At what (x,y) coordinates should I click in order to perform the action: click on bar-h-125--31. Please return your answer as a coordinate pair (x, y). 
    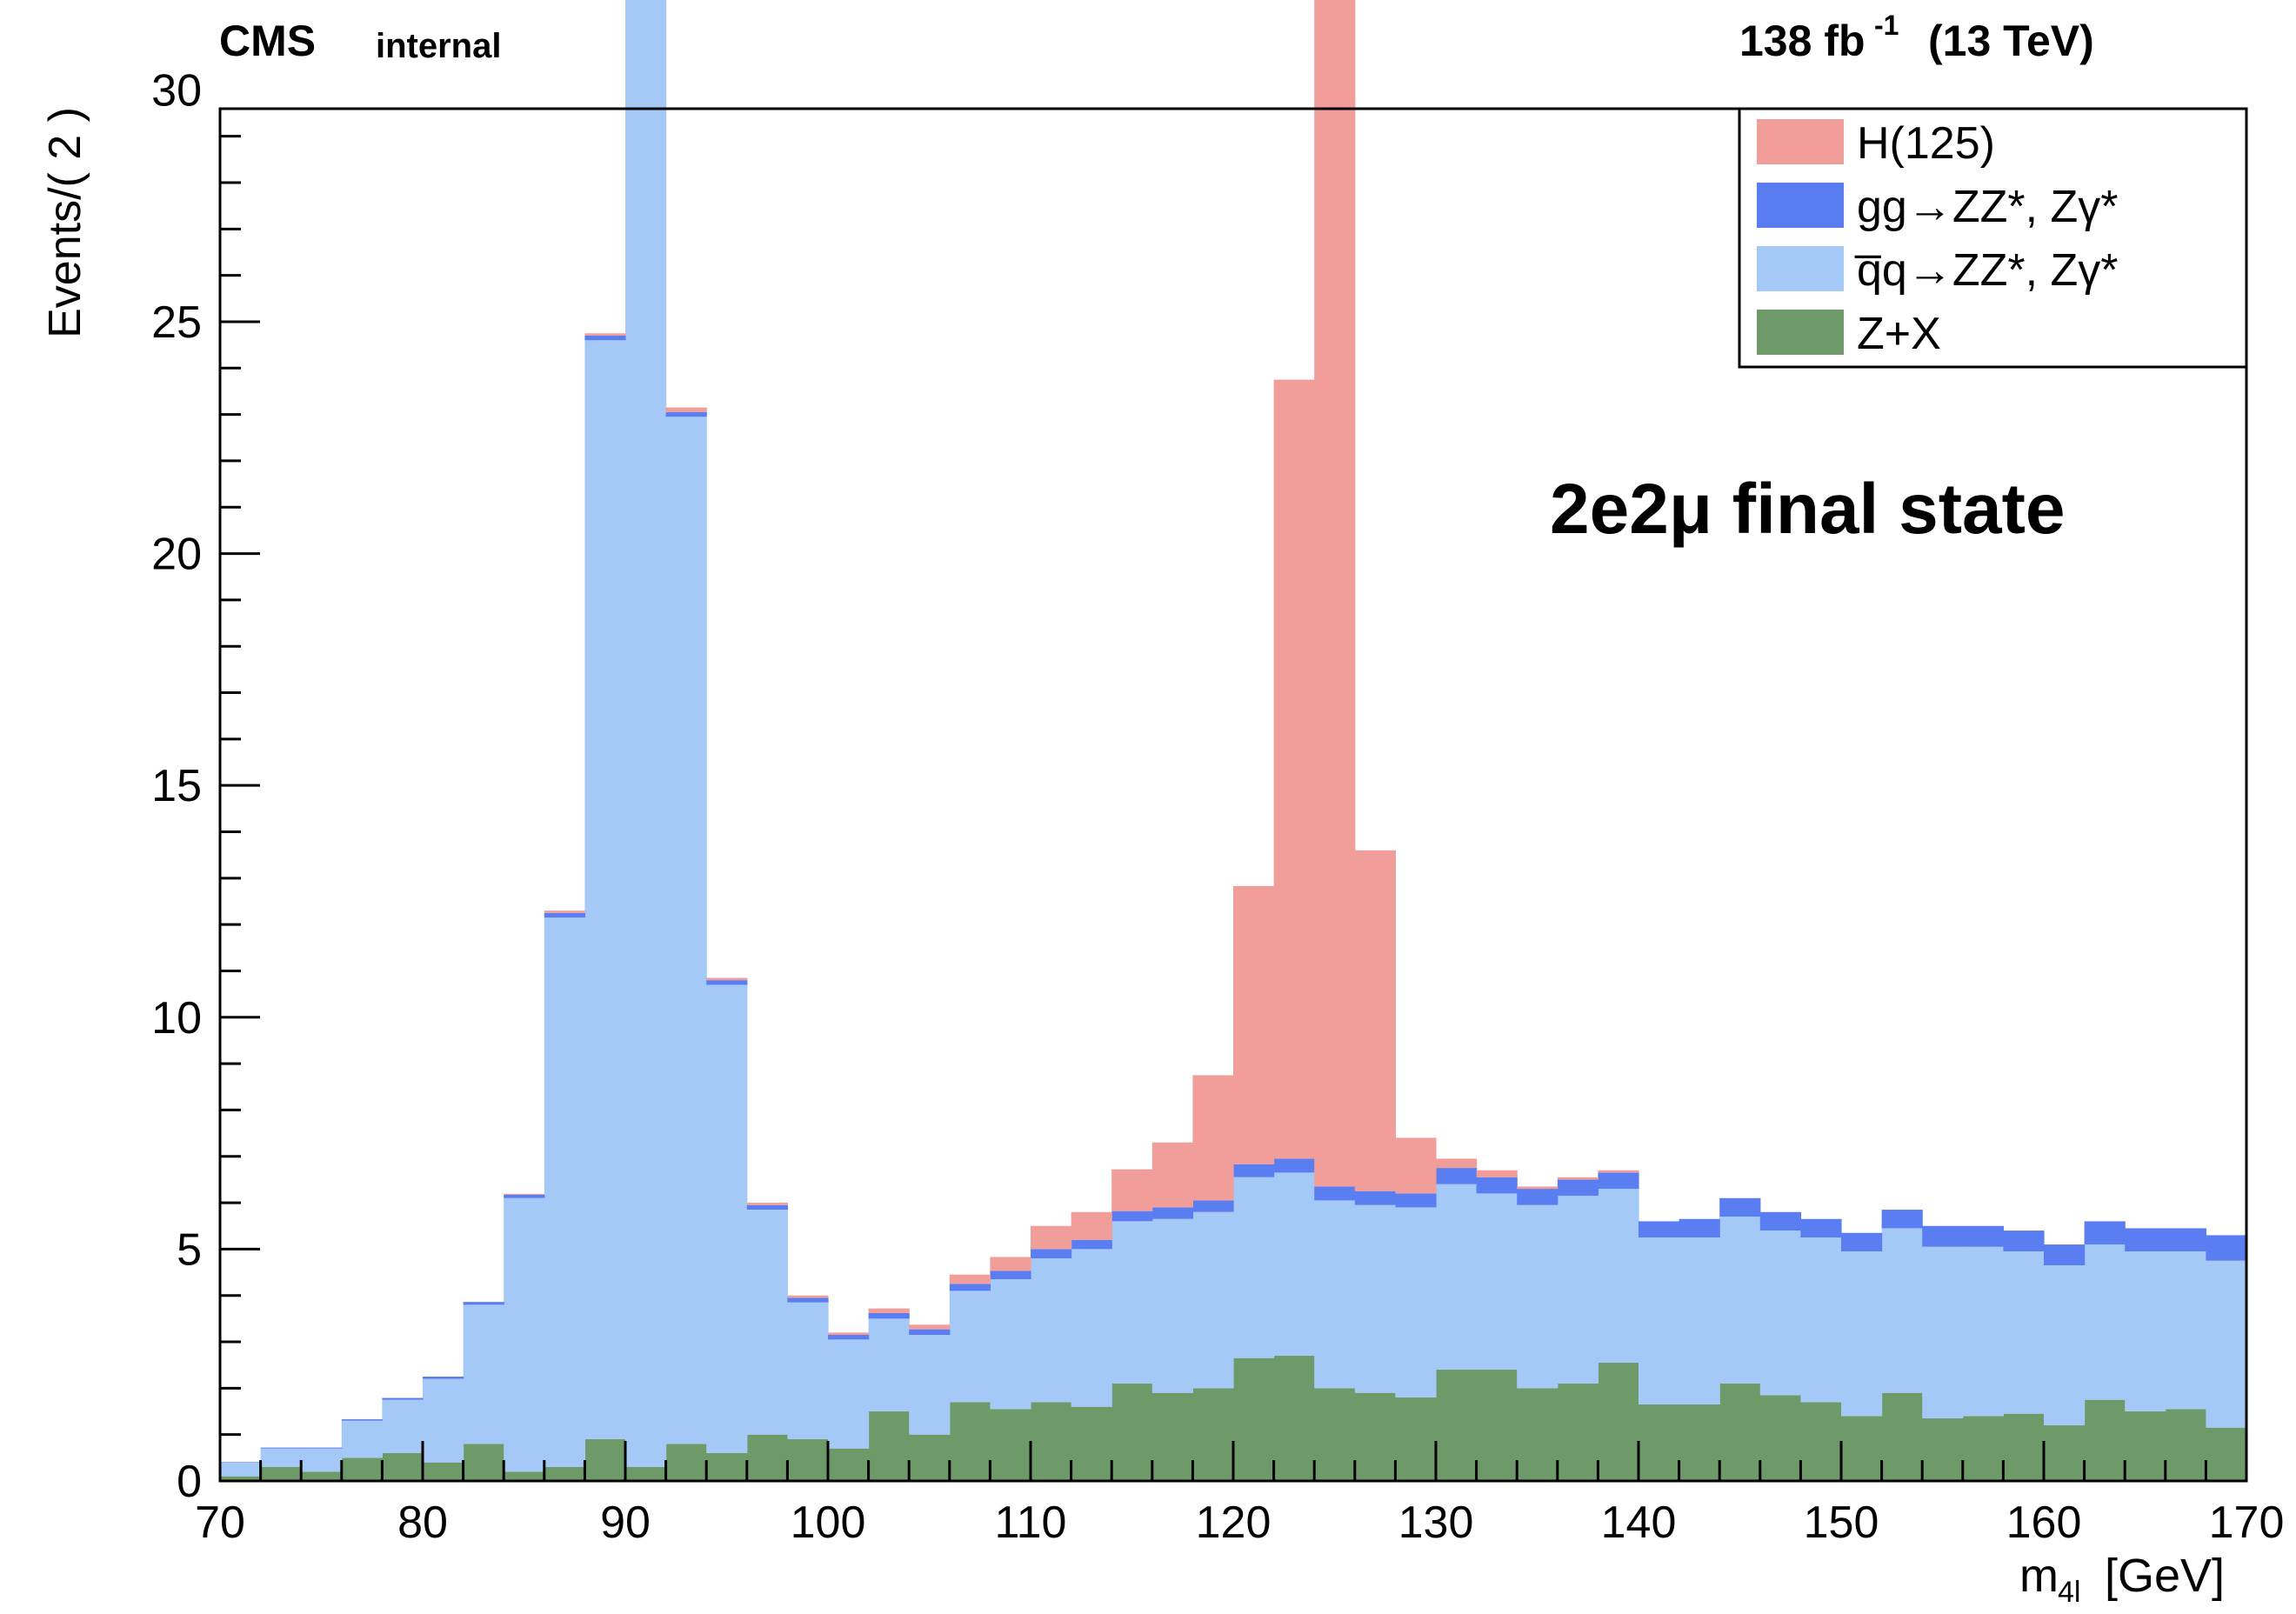
    Looking at the image, I should click on (1497, 1173).